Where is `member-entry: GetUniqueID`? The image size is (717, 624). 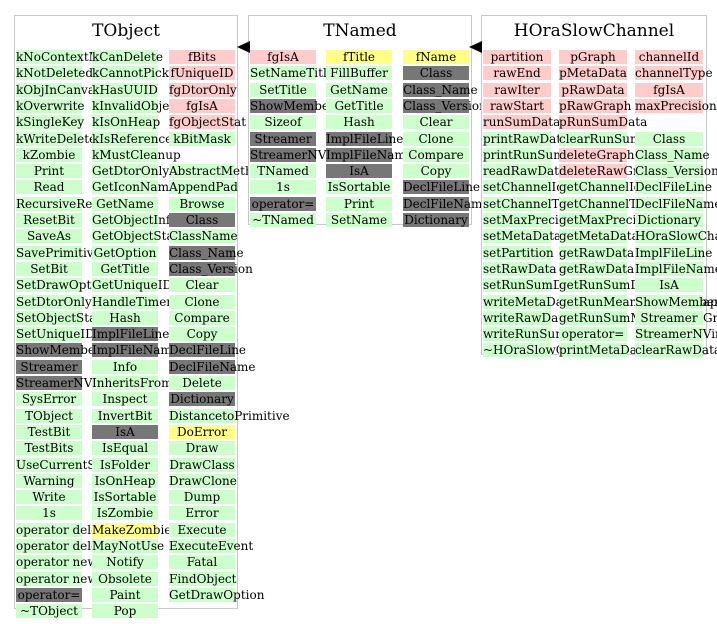
member-entry: GetUniqueID is located at coordinates (132, 285).